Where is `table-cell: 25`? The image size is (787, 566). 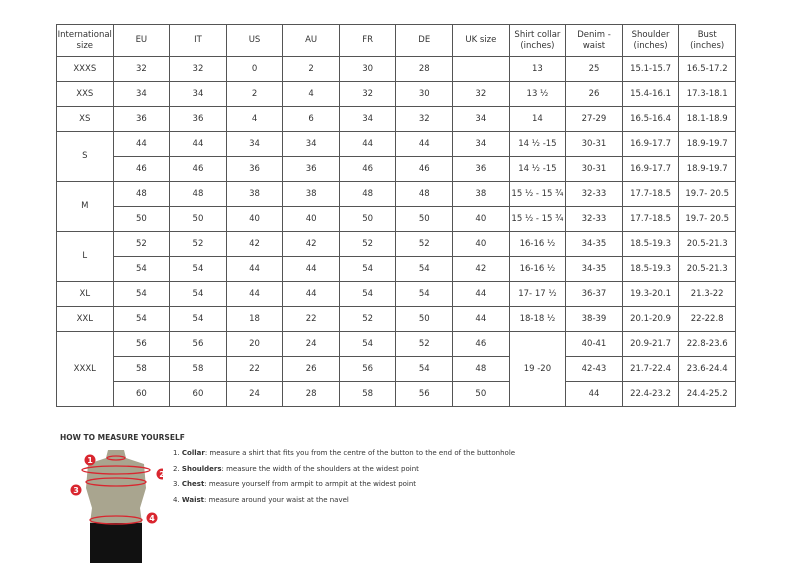
table-cell: 25 is located at coordinates (594, 69).